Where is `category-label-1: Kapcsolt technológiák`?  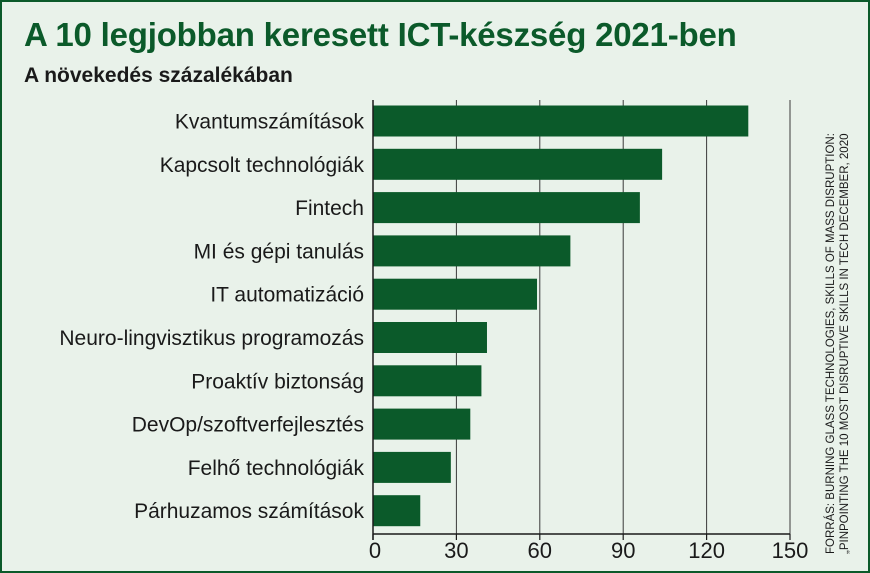
category-label-1: Kapcsolt technológiák is located at coordinates (262, 165).